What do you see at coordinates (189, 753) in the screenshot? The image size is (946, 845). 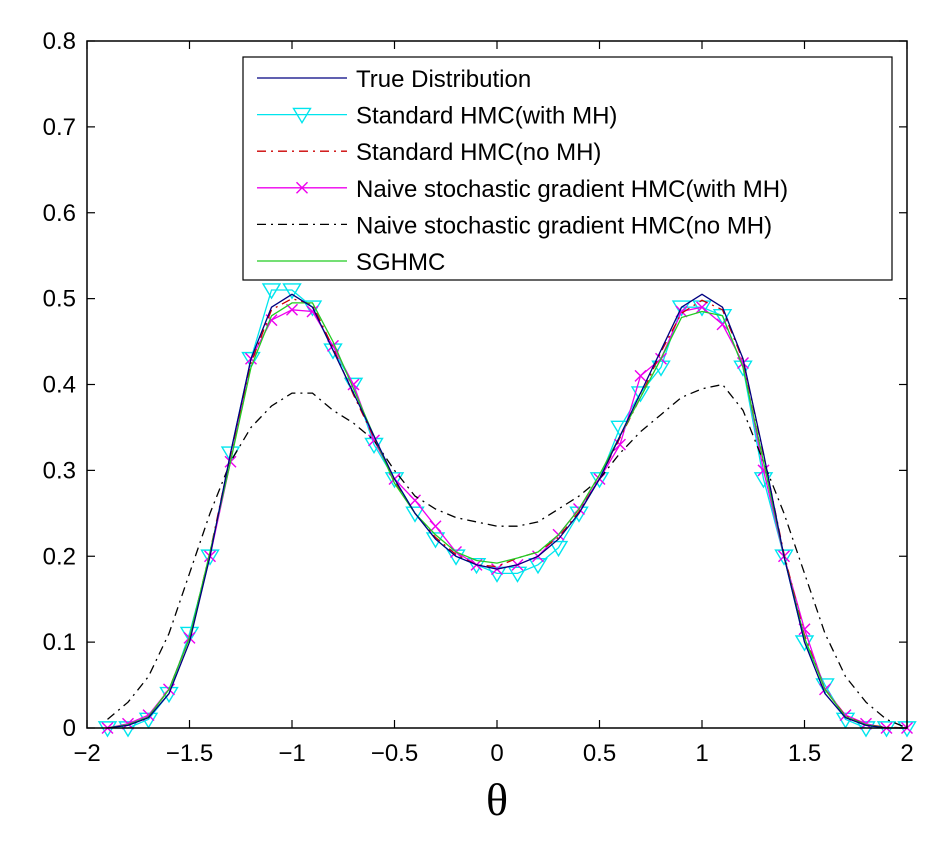 I see `x-tick-label: −1.5` at bounding box center [189, 753].